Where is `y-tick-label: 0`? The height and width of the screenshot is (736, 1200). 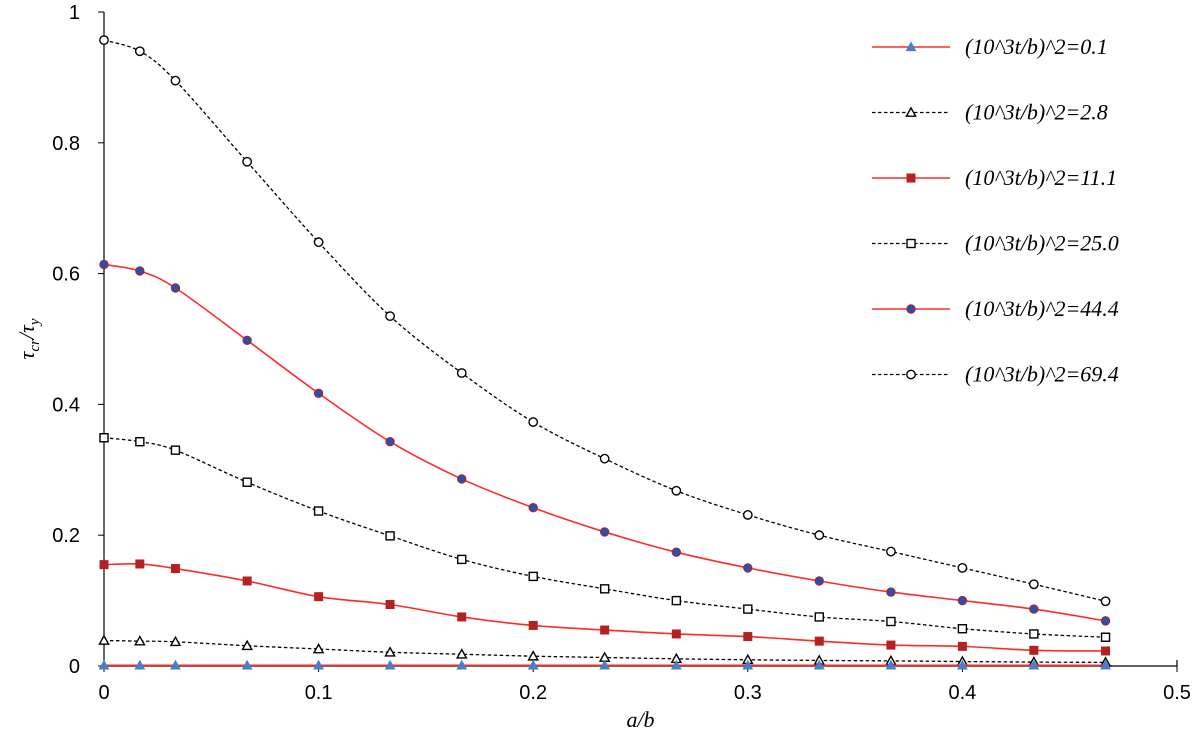
y-tick-label: 0 is located at coordinates (74, 667).